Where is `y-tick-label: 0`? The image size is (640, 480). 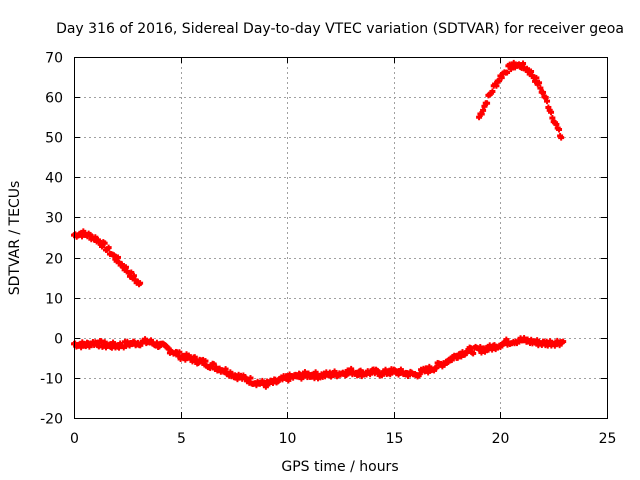 y-tick-label: 0 is located at coordinates (58, 340).